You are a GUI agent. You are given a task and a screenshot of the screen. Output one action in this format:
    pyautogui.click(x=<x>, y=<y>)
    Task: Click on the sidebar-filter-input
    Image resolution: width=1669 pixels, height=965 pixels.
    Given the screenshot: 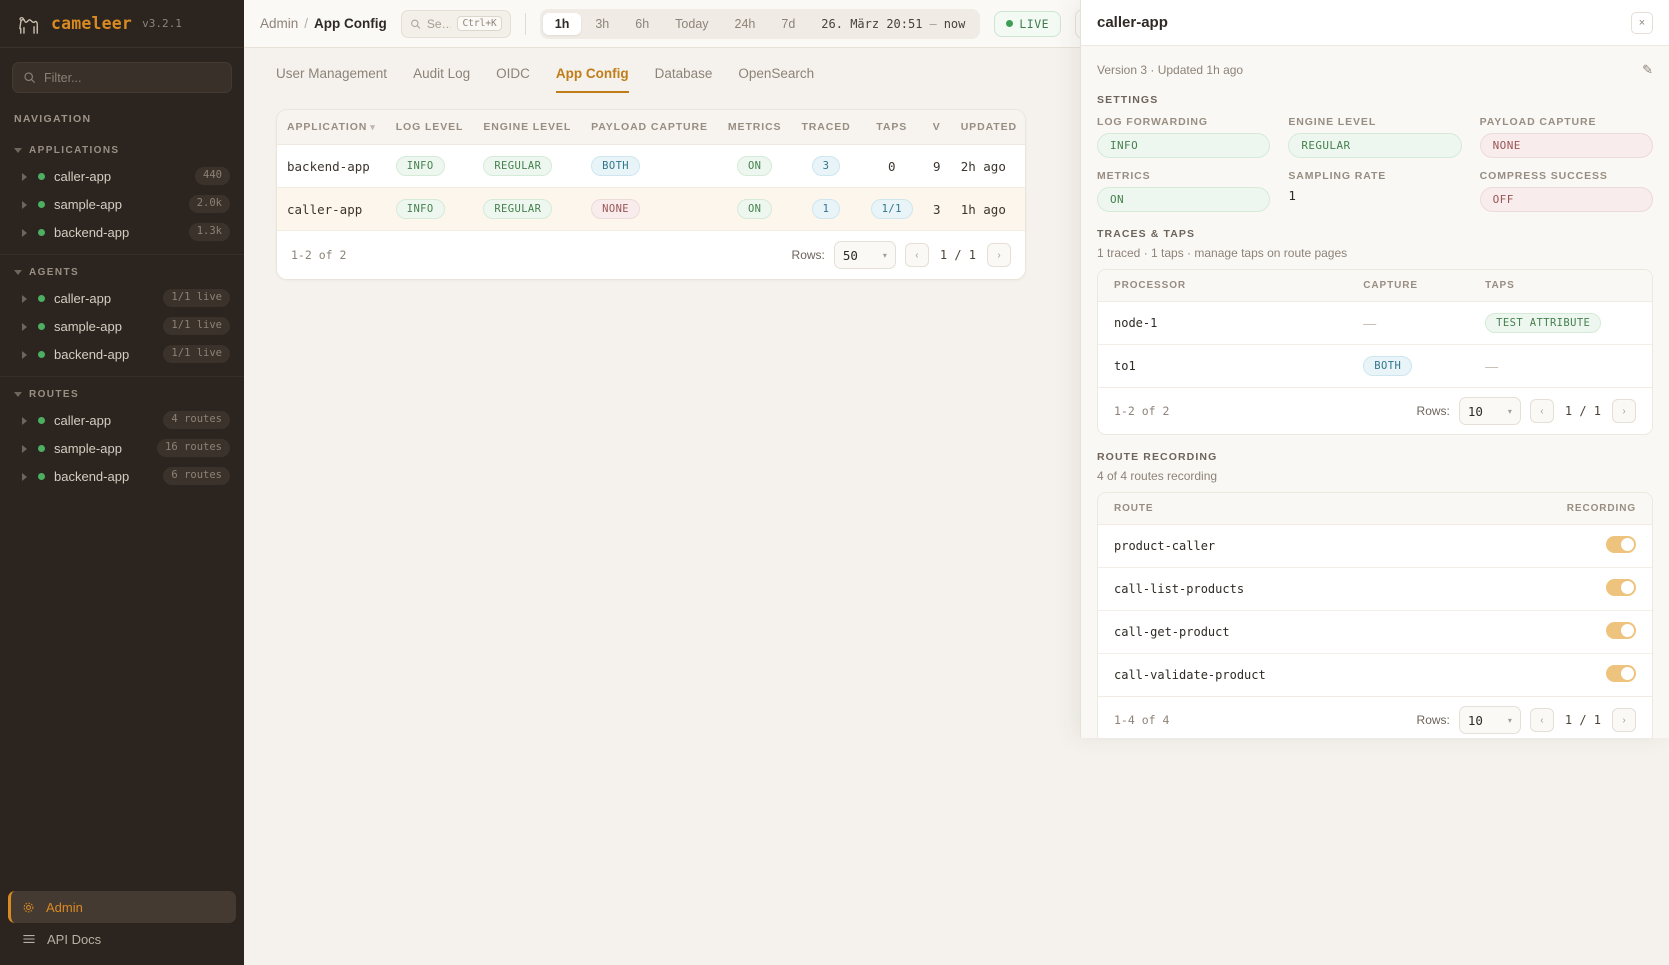 What is the action you would take?
    pyautogui.click(x=132, y=77)
    